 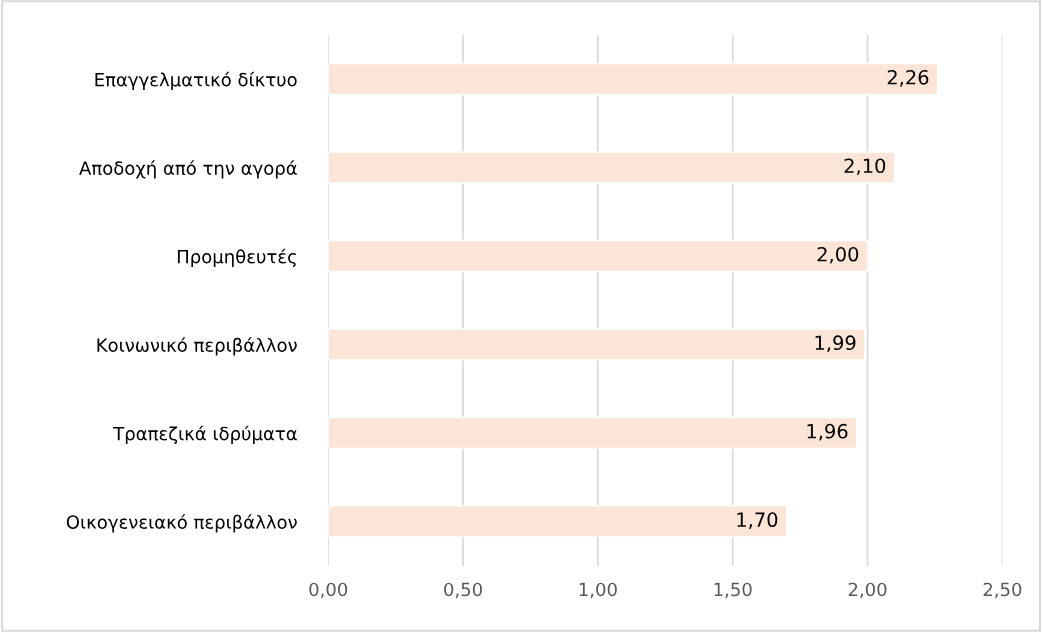 I want to click on x-tick-label: 0,00, so click(x=328, y=590).